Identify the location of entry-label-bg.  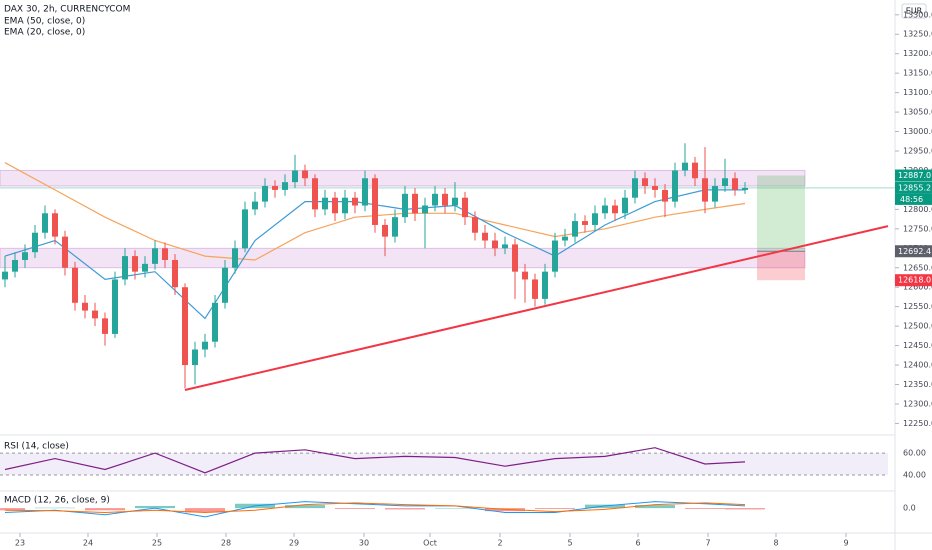
(913, 251).